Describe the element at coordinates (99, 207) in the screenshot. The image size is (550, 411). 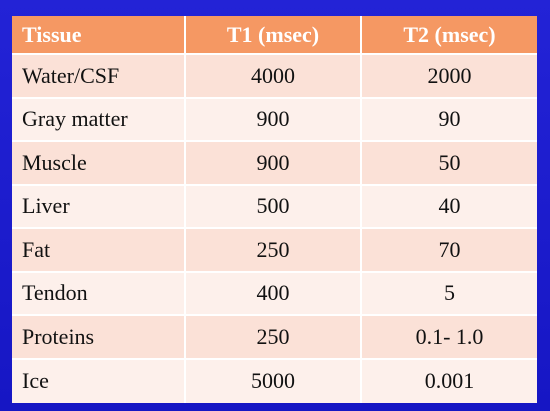
I see `cell-tissue: Liver` at that location.